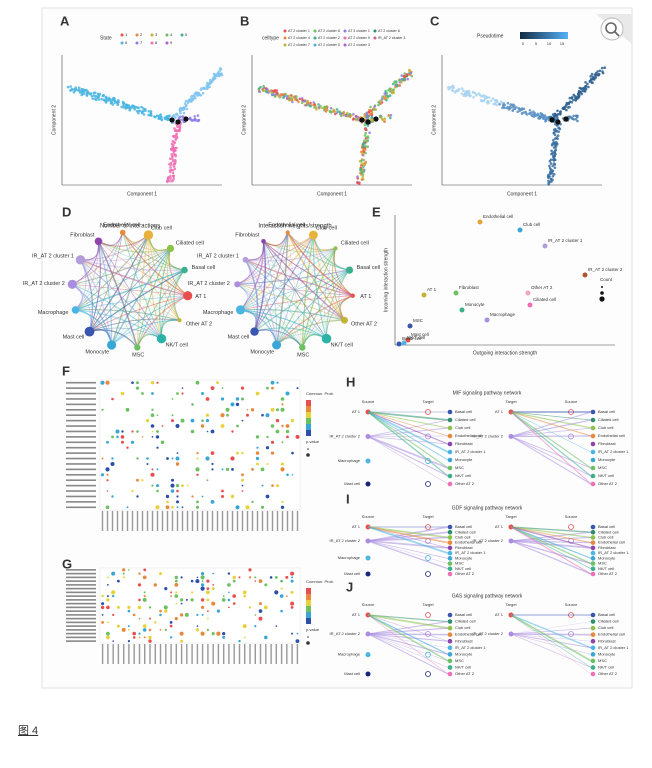  What do you see at coordinates (66, 370) in the screenshot?
I see `panel-letter: F` at bounding box center [66, 370].